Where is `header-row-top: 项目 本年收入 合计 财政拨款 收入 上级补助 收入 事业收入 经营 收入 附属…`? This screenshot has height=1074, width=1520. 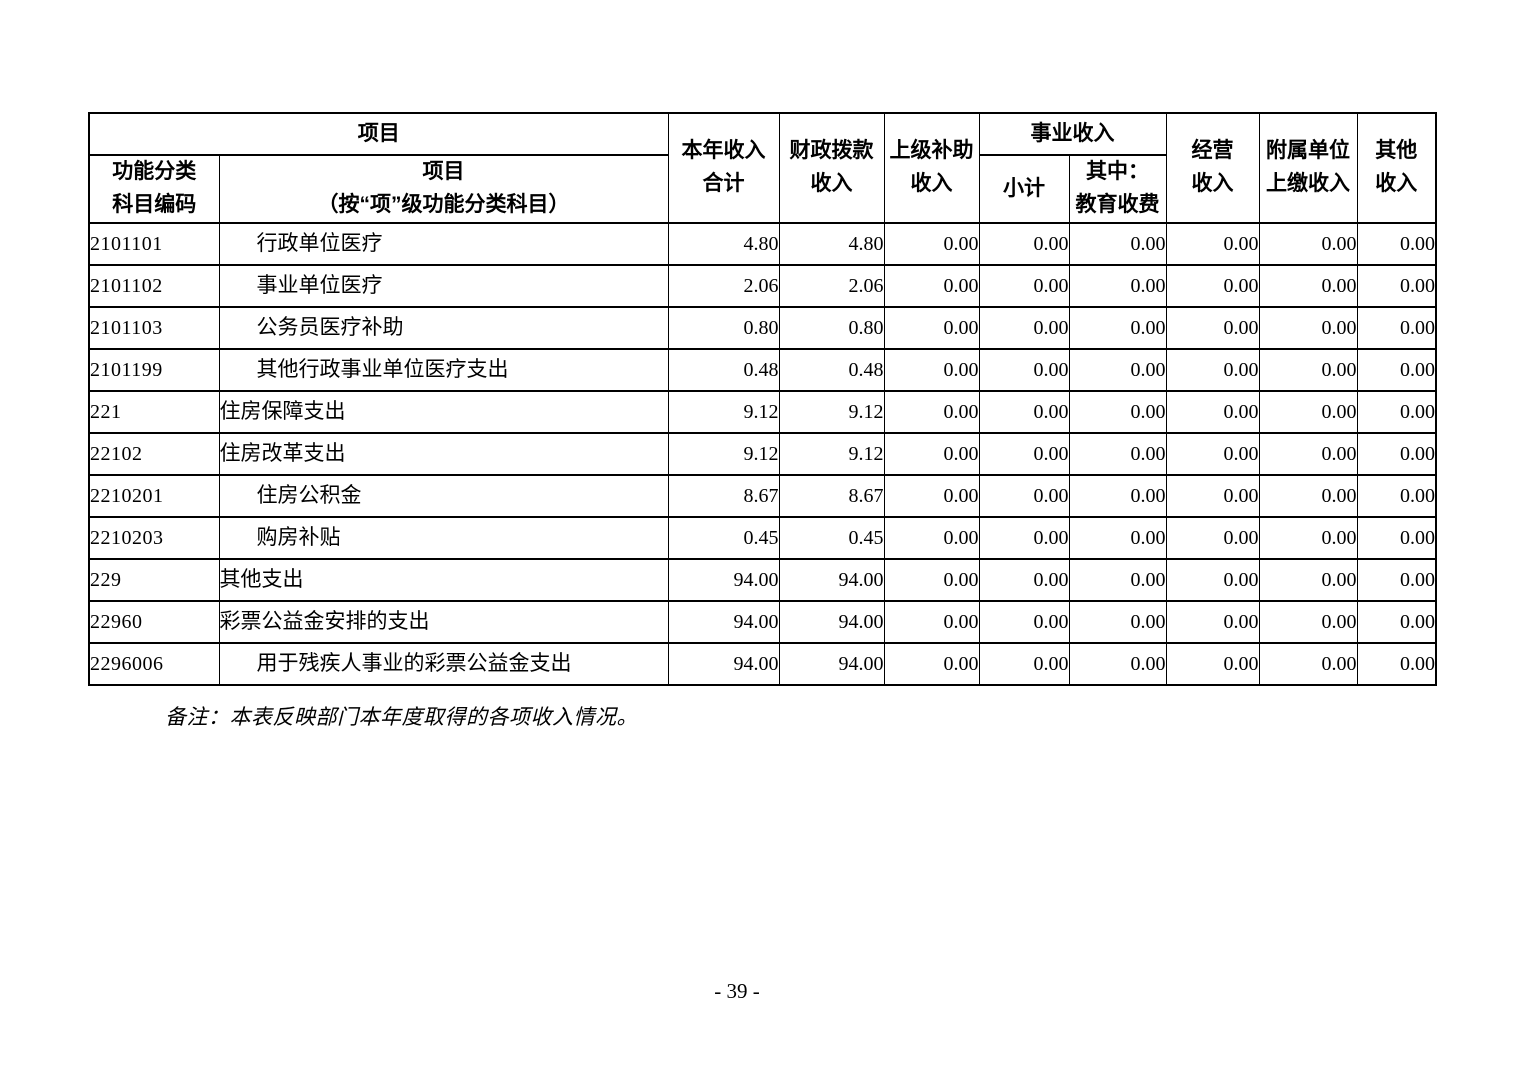
header-row-top: 项目 本年收入 合计 财政拨款 收入 上级补助 收入 事业收入 经营 收入 附属… is located at coordinates (762, 168).